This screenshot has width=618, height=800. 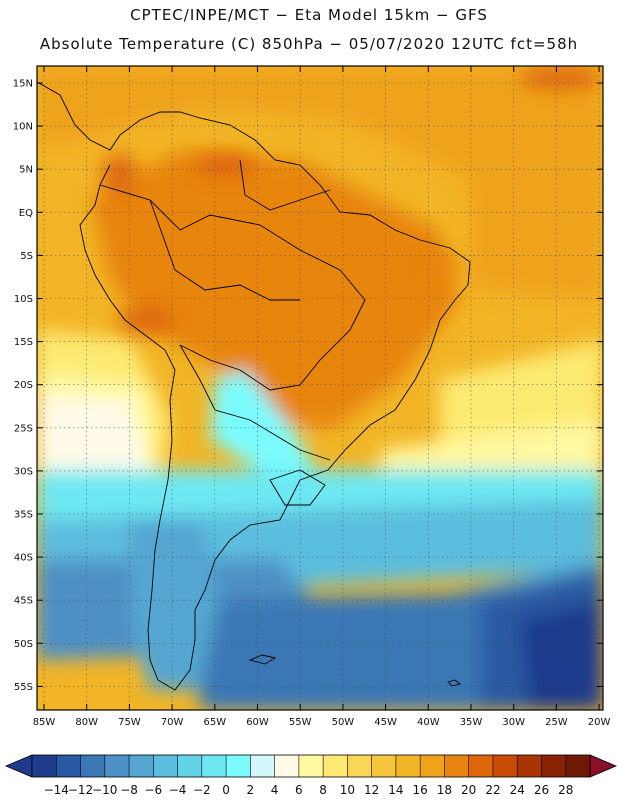 What do you see at coordinates (226, 790) in the screenshot?
I see `colorbar-label: 0` at bounding box center [226, 790].